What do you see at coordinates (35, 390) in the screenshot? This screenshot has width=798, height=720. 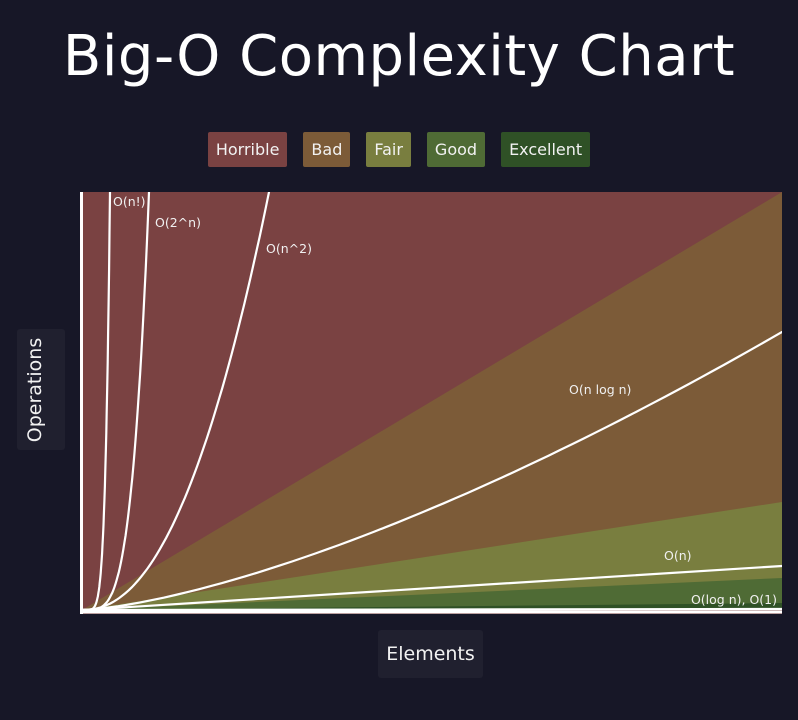 I see `y-axis-label: Operations` at bounding box center [35, 390].